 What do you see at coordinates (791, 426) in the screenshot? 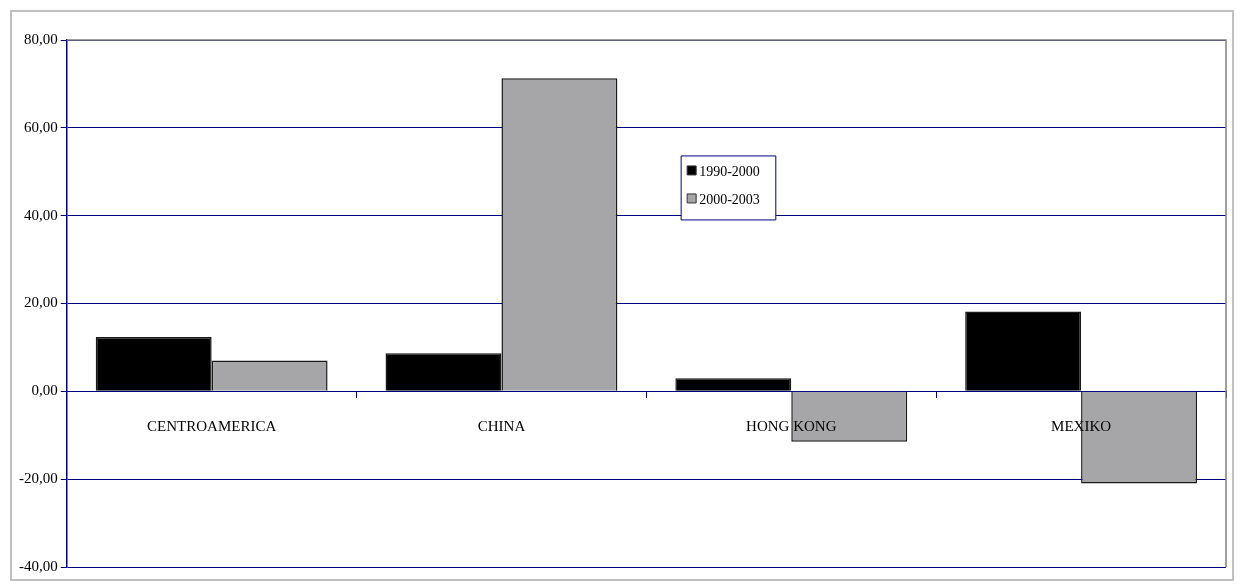
I see `x-tick-label: HONG KONG` at bounding box center [791, 426].